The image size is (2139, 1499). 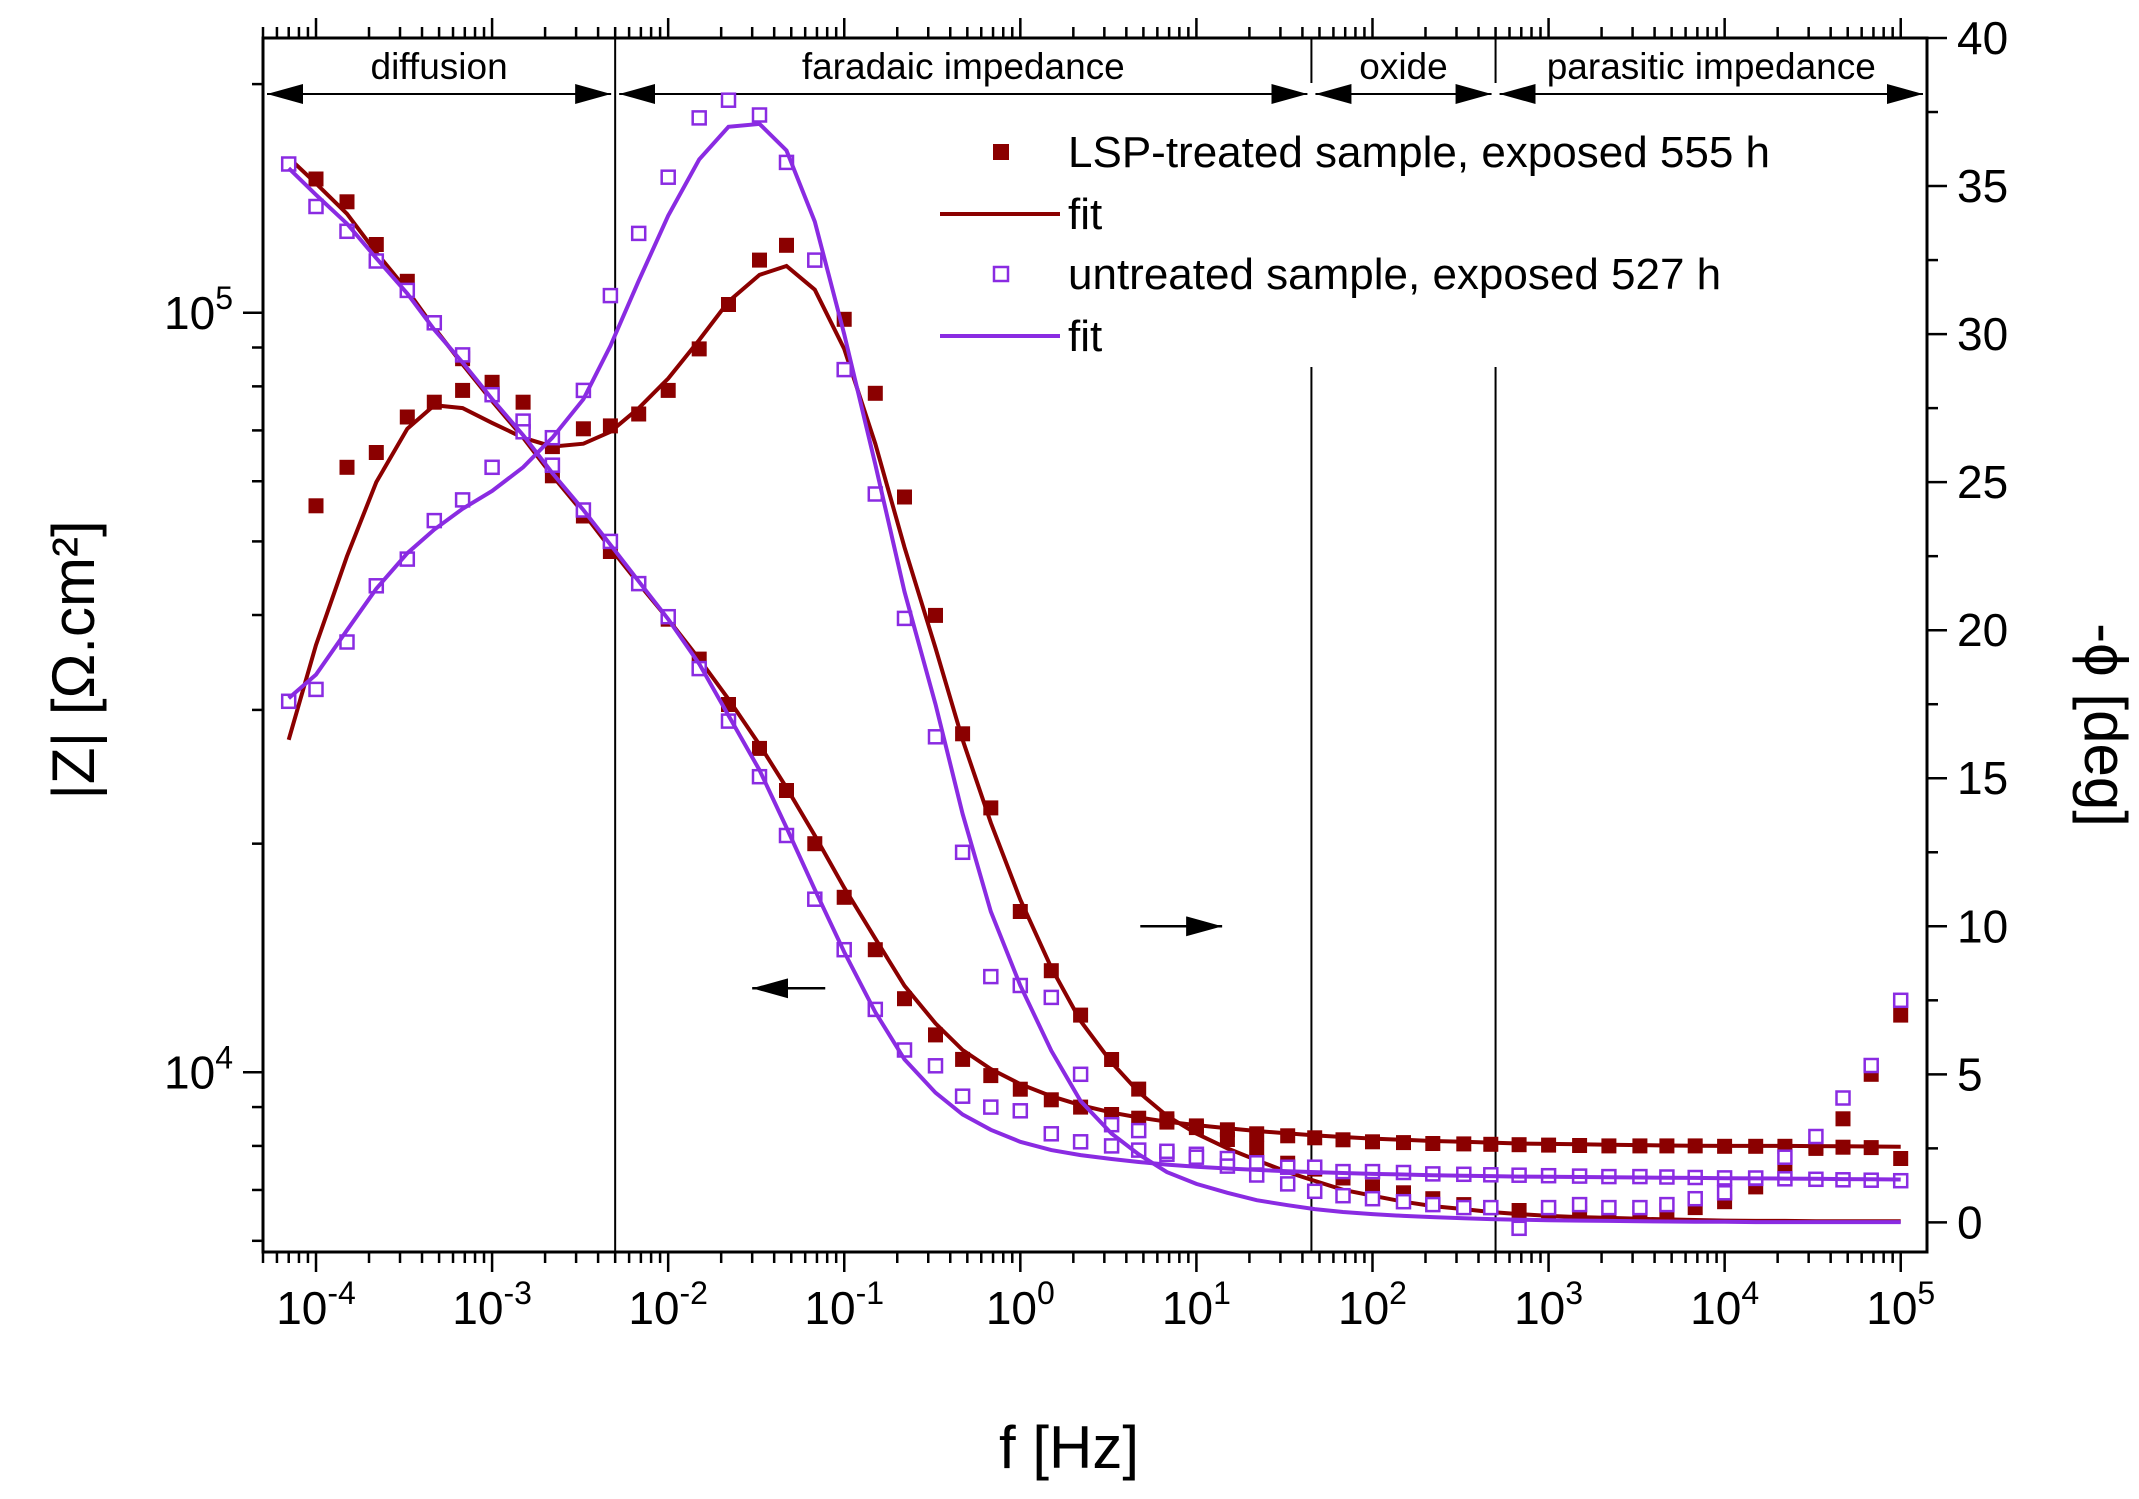 I want to click on x-tick-label: 10⁰, so click(x=1020, y=1304).